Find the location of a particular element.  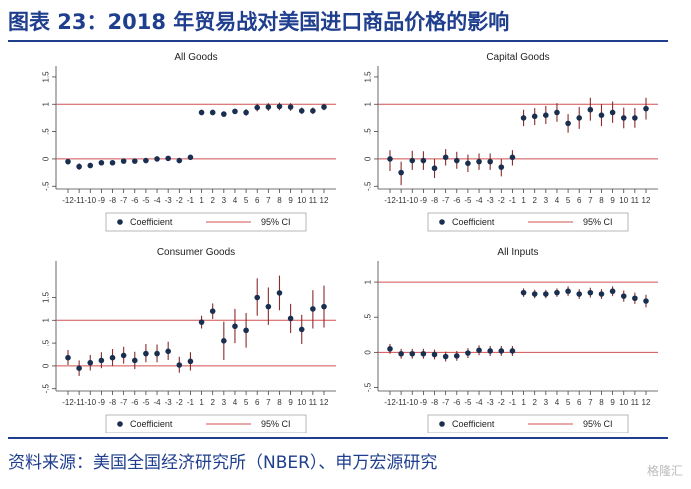

legend-coefficient-label: Coefficient is located at coordinates (473, 222).